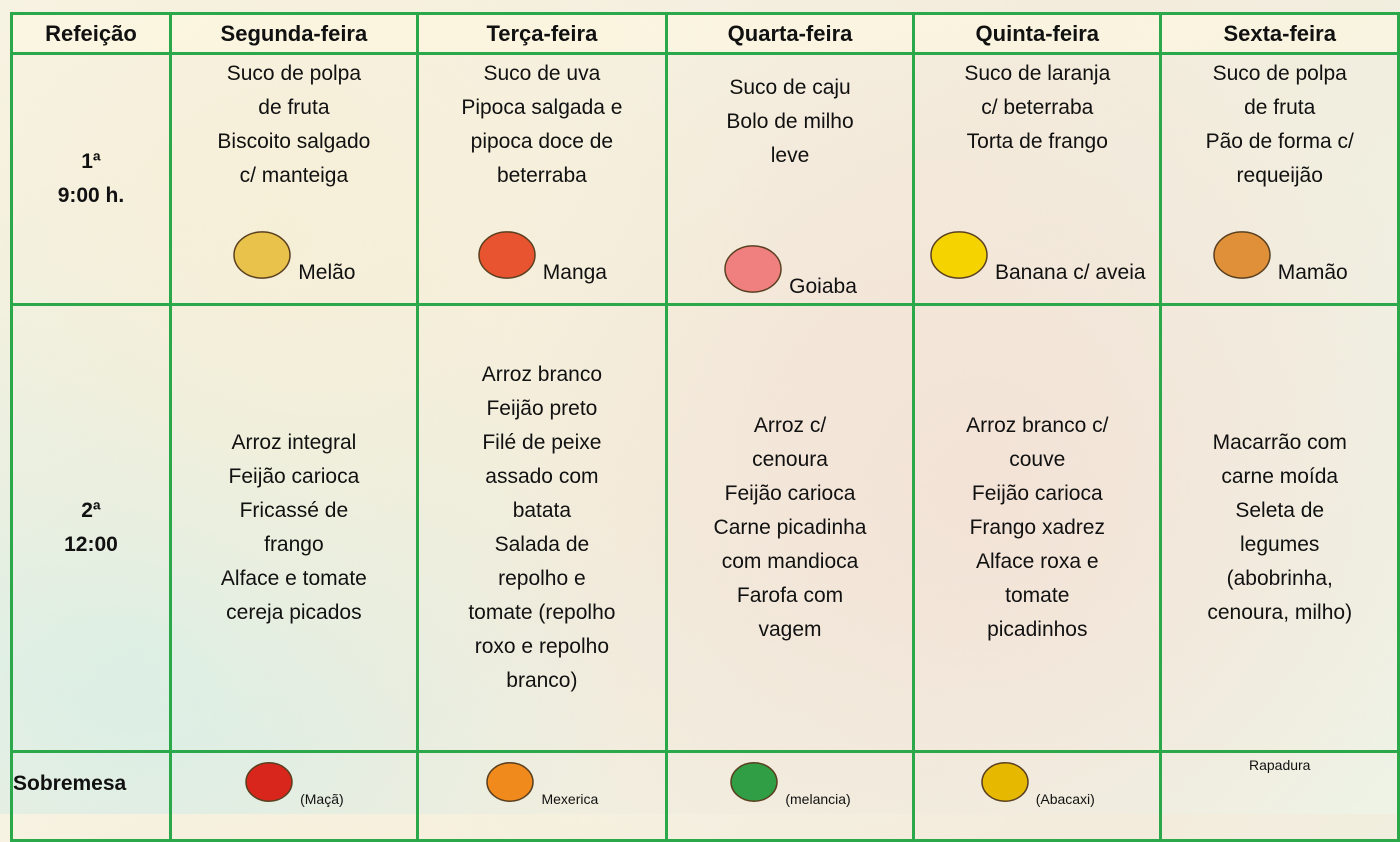 The image size is (1400, 842). I want to click on menu-item: Arroz integral, so click(294, 442).